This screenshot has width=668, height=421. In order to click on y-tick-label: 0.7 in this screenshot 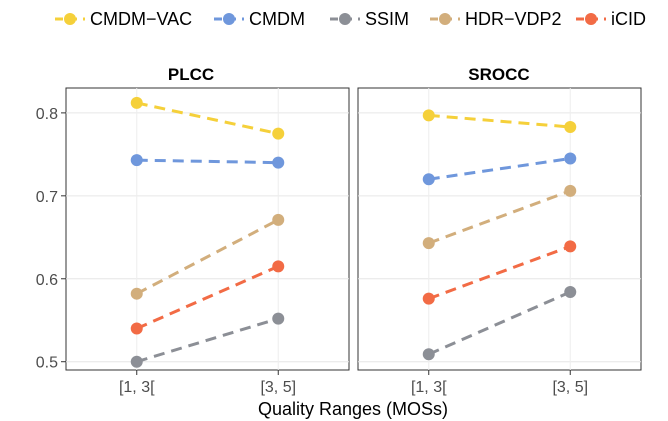, I will do `click(47, 197)`.